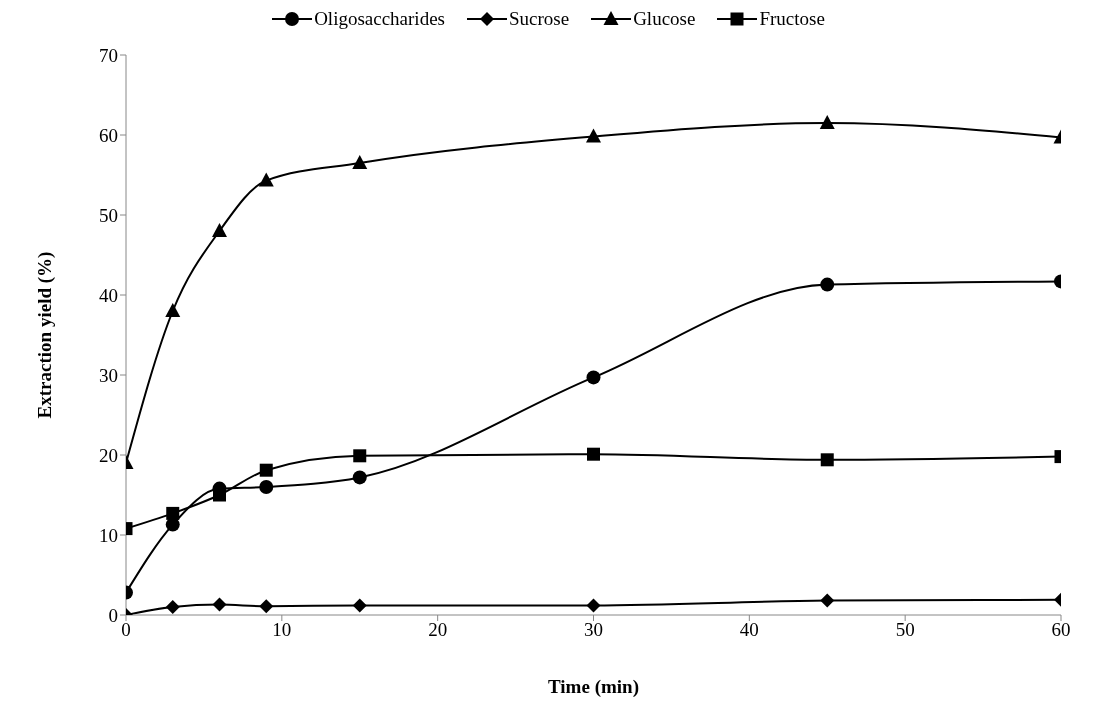 The height and width of the screenshot is (713, 1093). What do you see at coordinates (113, 615) in the screenshot?
I see `y-tick-label: 0` at bounding box center [113, 615].